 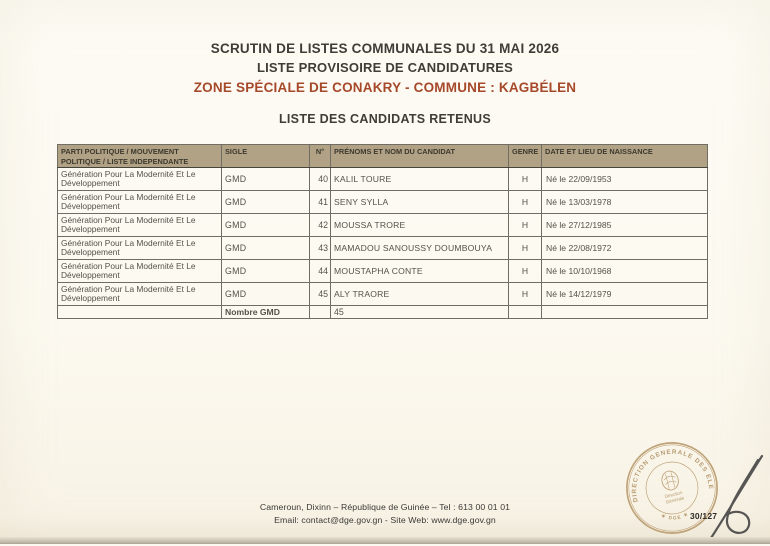 What do you see at coordinates (673, 494) in the screenshot?
I see `seal-center-line1: Direction` at bounding box center [673, 494].